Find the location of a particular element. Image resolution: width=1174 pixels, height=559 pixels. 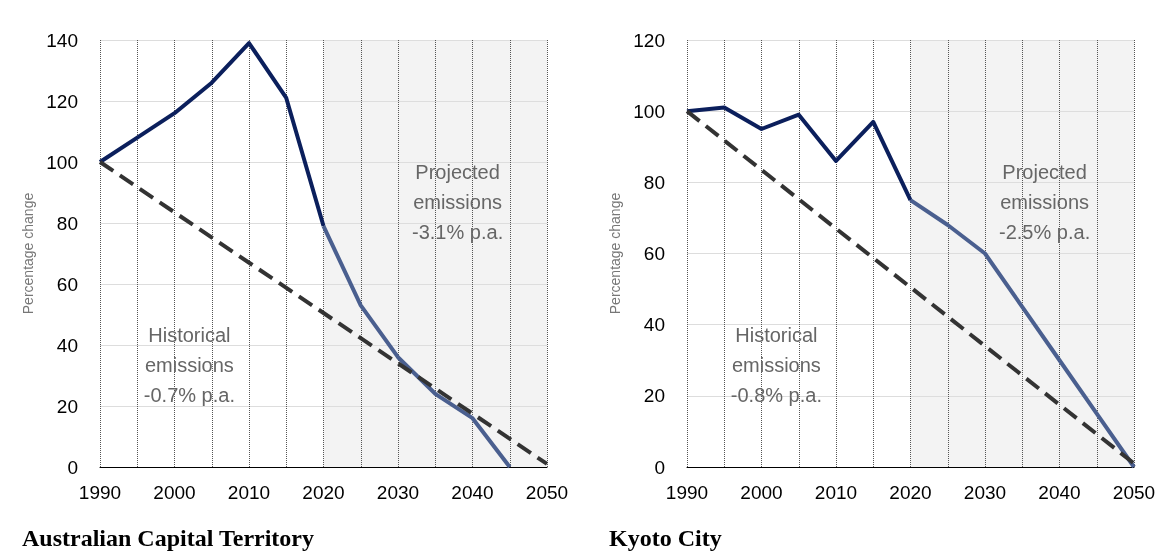

annotation: Historical emissions -0.7% p.a. is located at coordinates (189, 364).